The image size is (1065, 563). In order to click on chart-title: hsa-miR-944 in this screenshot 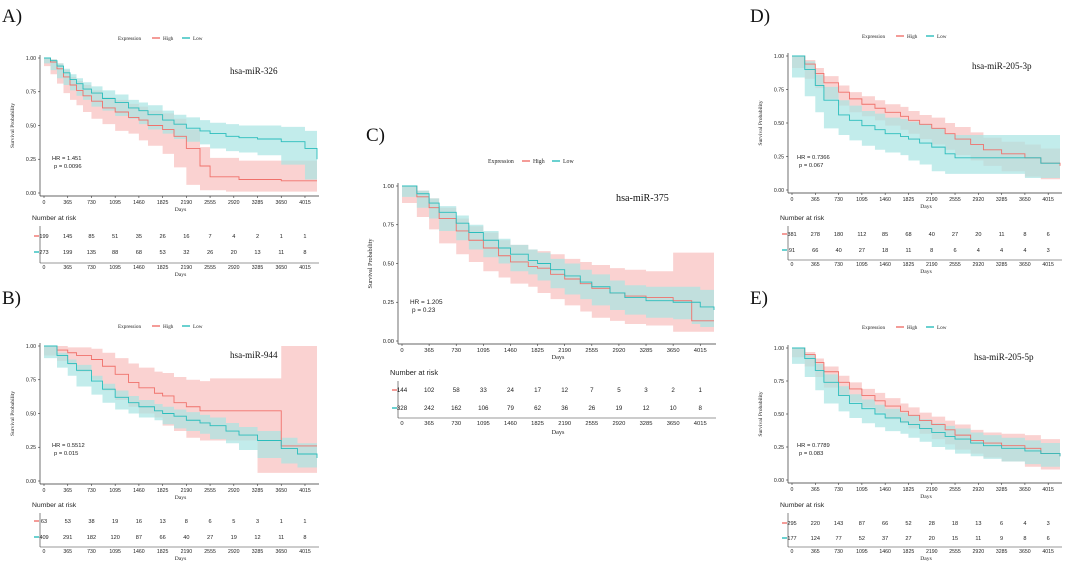, I will do `click(254, 355)`.